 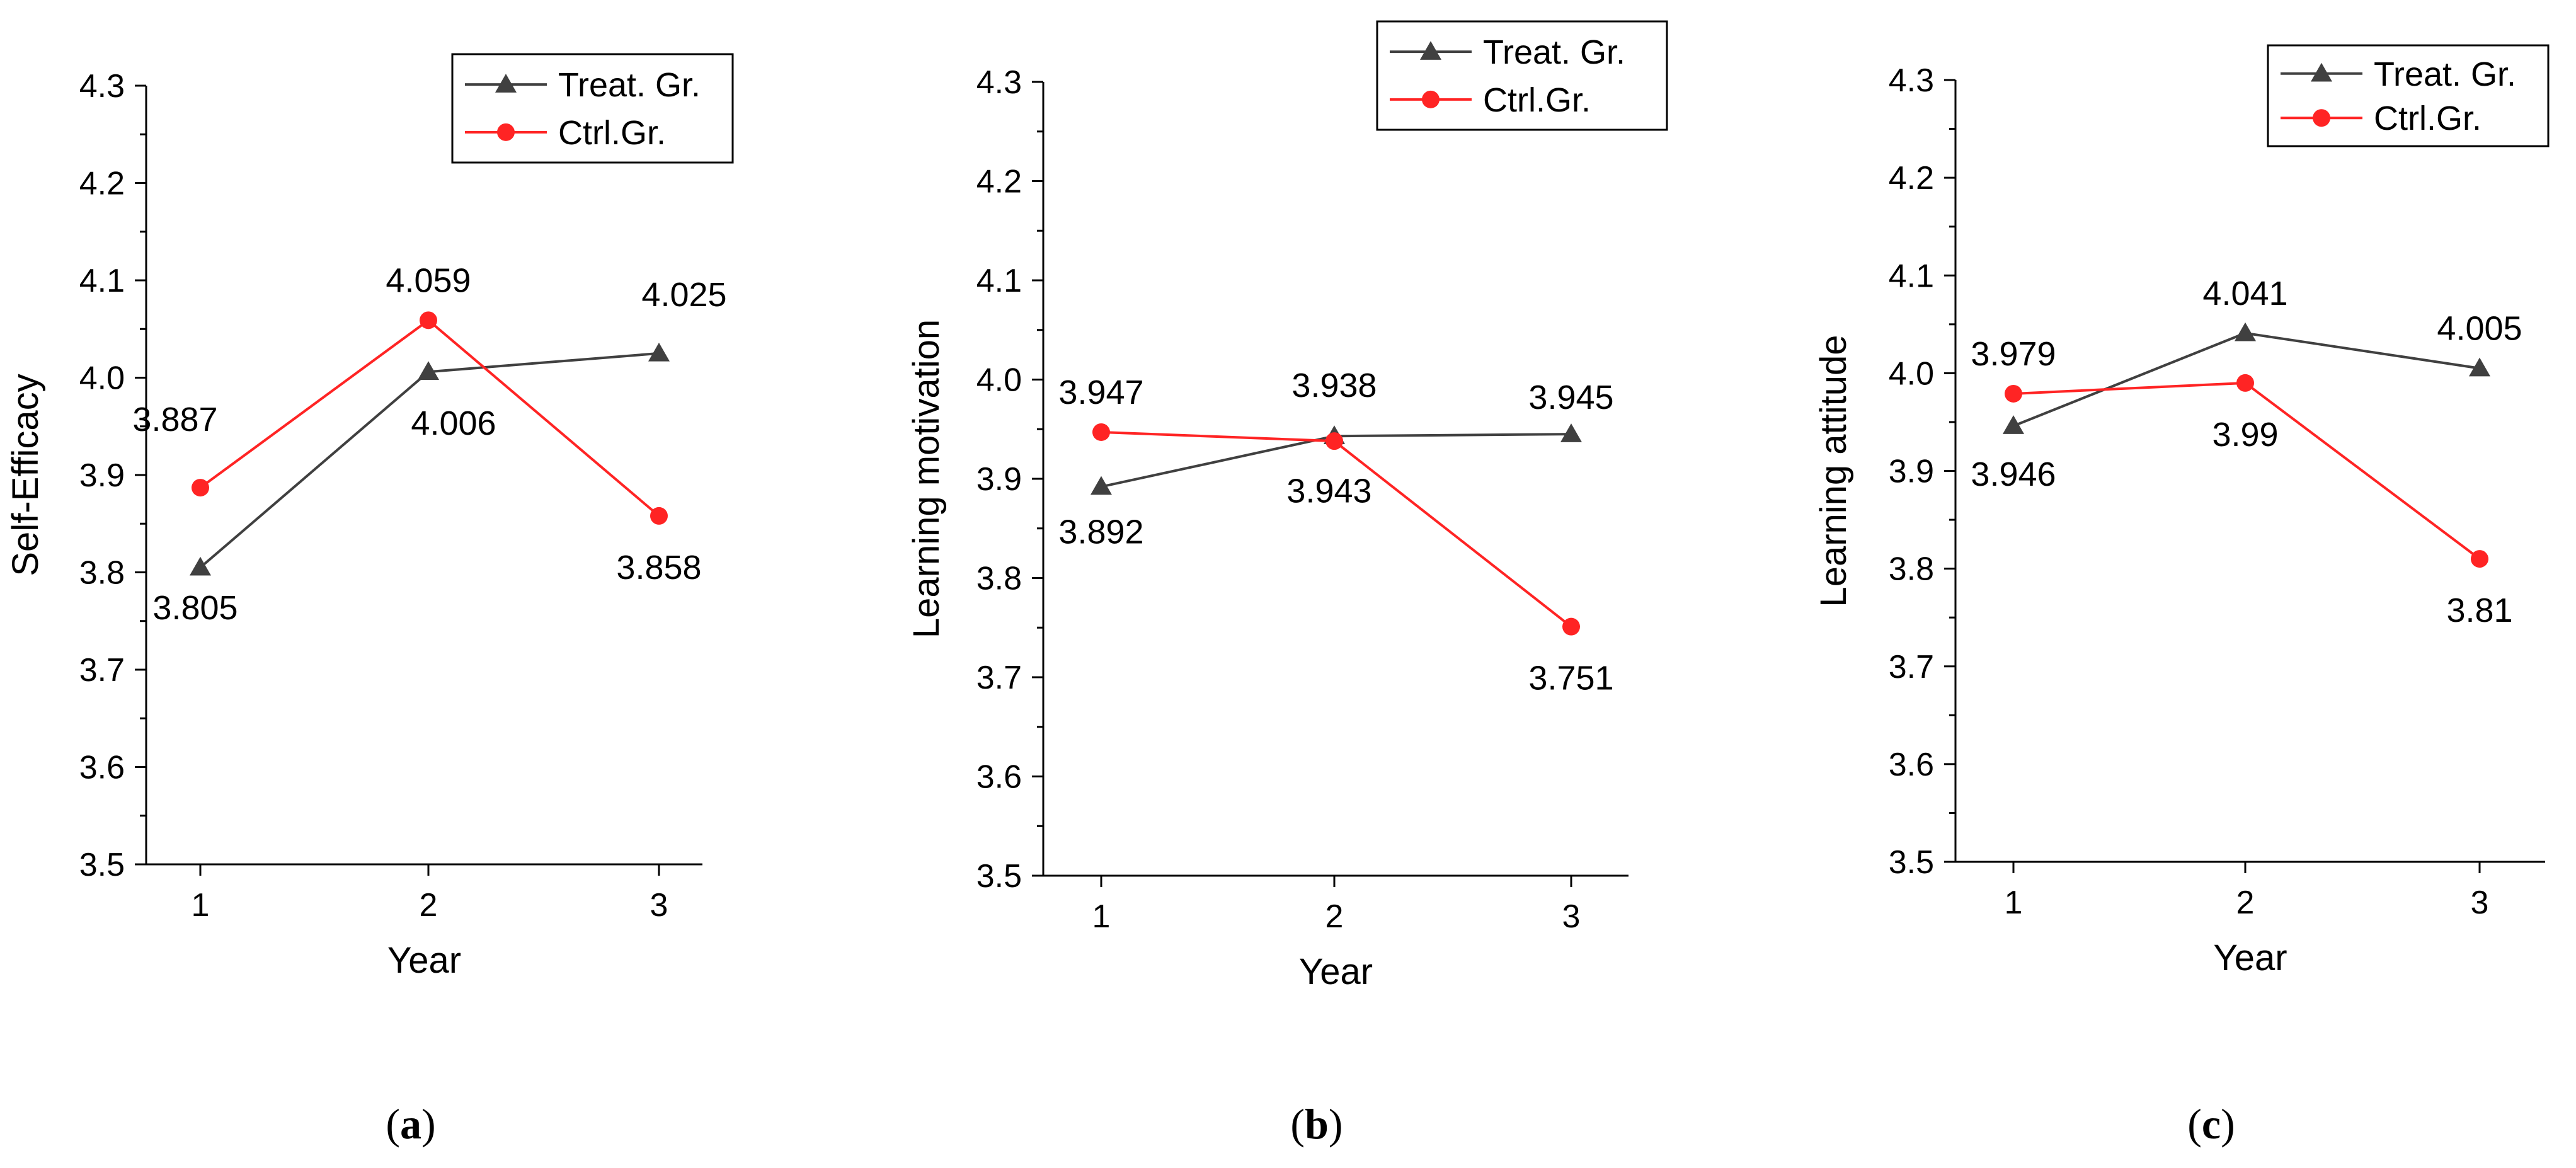 What do you see at coordinates (1570, 397) in the screenshot?
I see `data-label: 3.945` at bounding box center [1570, 397].